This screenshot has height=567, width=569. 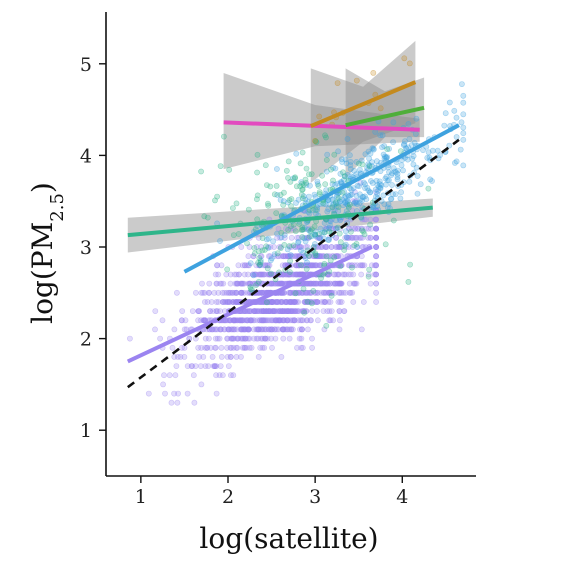 I want to click on y-axis-title-main: log(PM, so click(x=42, y=273).